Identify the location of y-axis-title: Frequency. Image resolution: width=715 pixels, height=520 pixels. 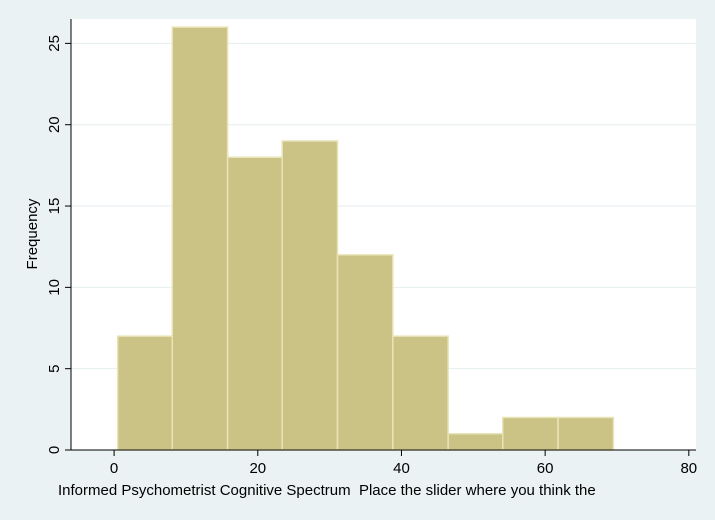
(32, 233).